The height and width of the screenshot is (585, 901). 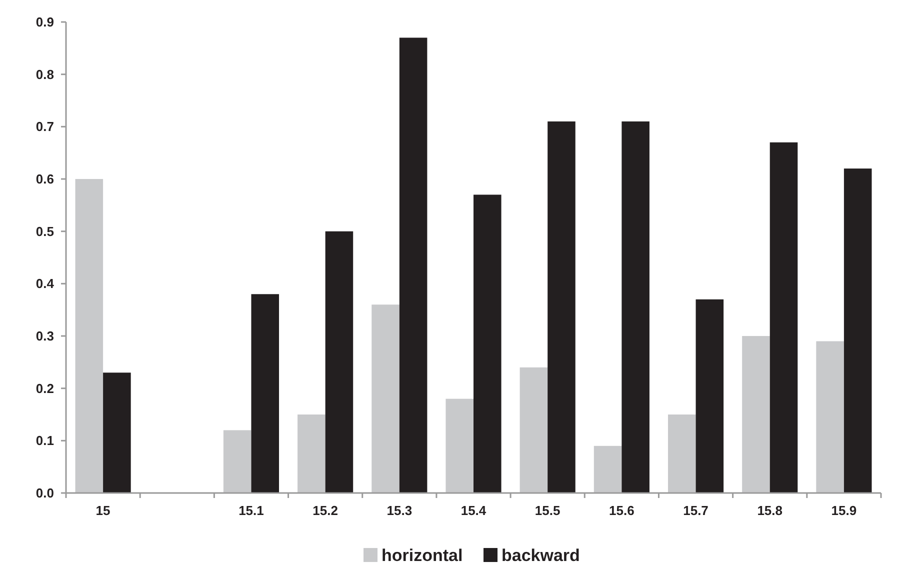 I want to click on y-tick-label: 0.3, so click(x=45, y=336).